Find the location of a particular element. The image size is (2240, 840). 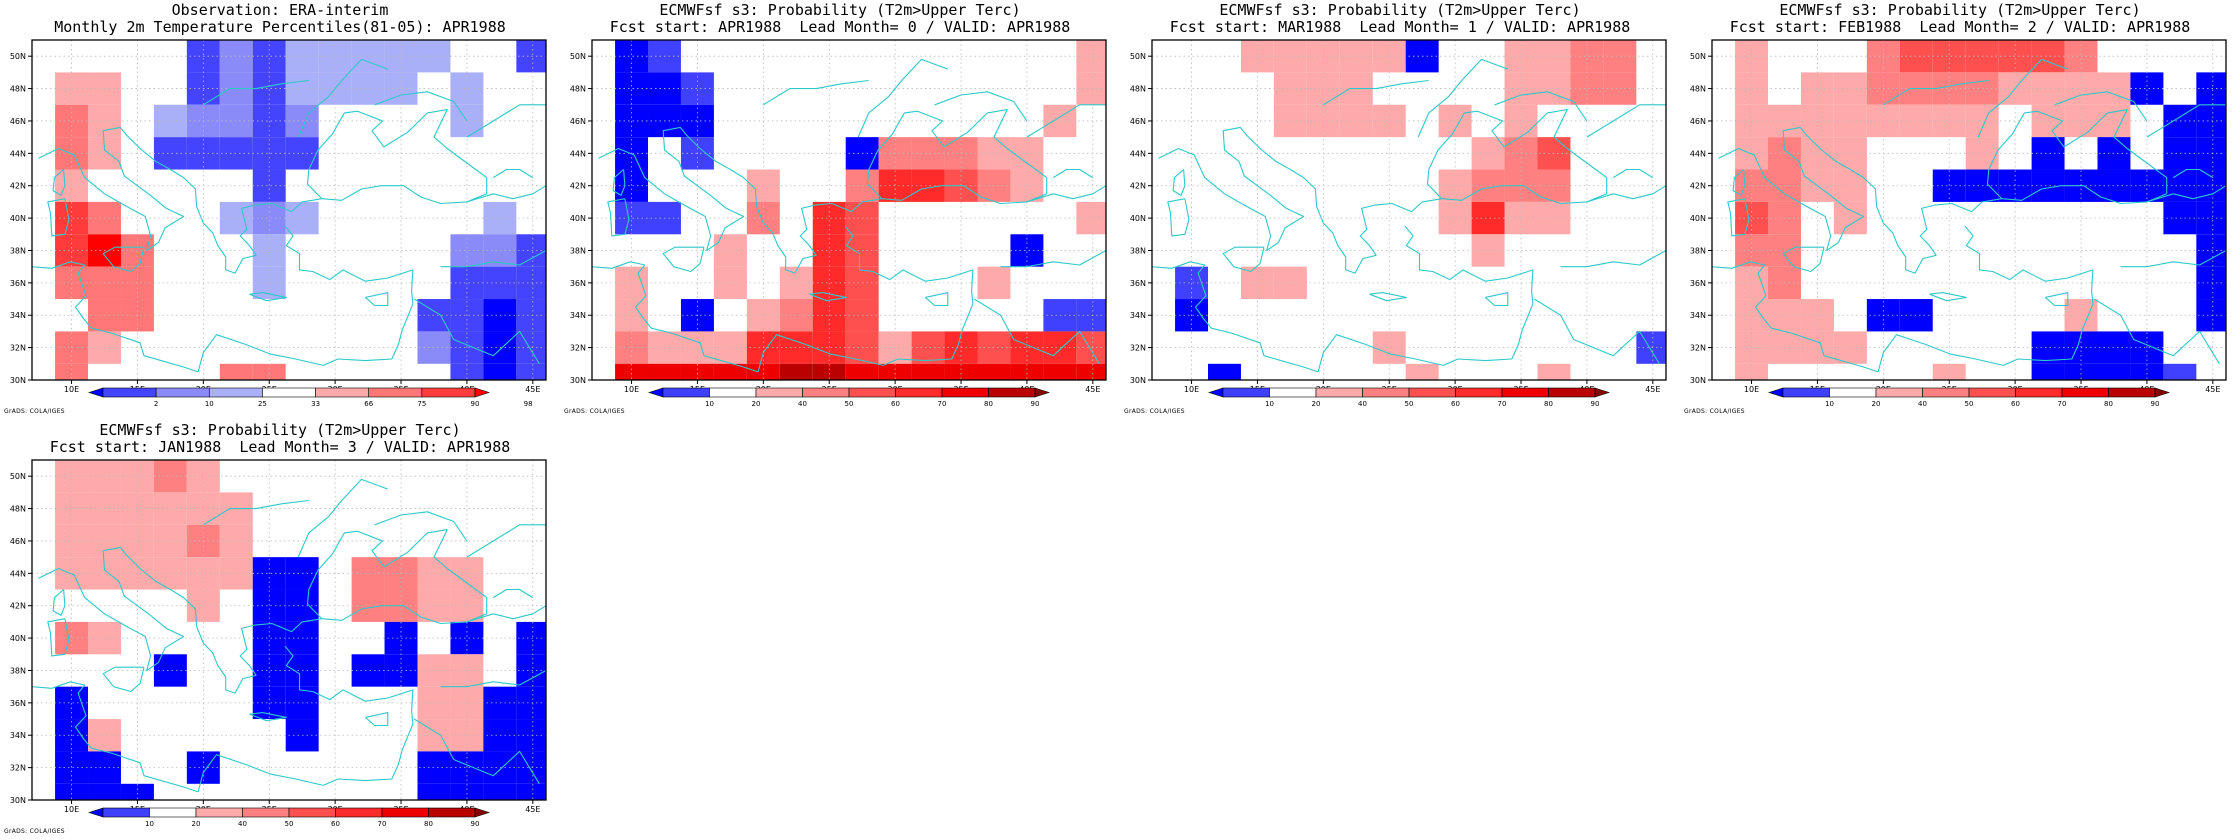

panel-title: ECMWFsf s3: Probability (T2m>Upper Terc) is located at coordinates (280, 430).